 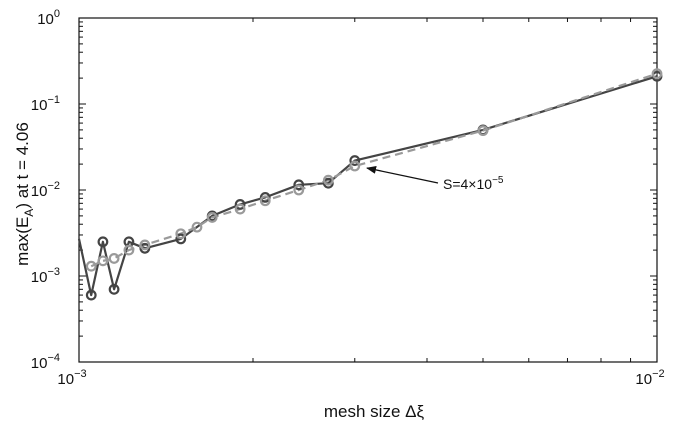 What do you see at coordinates (80, 374) in the screenshot?
I see `x-tick-label-exponent: −3` at bounding box center [80, 374].